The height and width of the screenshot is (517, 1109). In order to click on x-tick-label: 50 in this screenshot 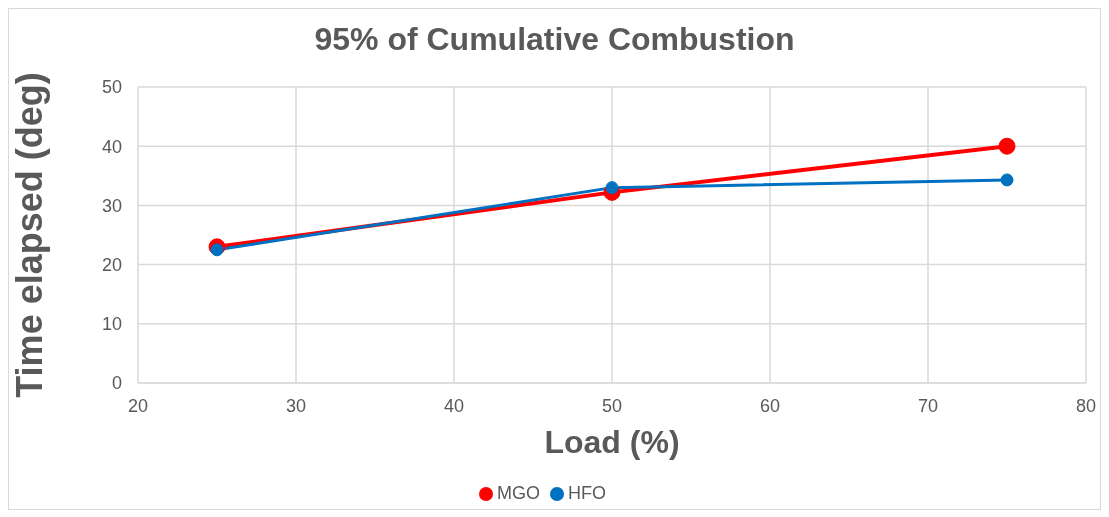, I will do `click(612, 405)`.